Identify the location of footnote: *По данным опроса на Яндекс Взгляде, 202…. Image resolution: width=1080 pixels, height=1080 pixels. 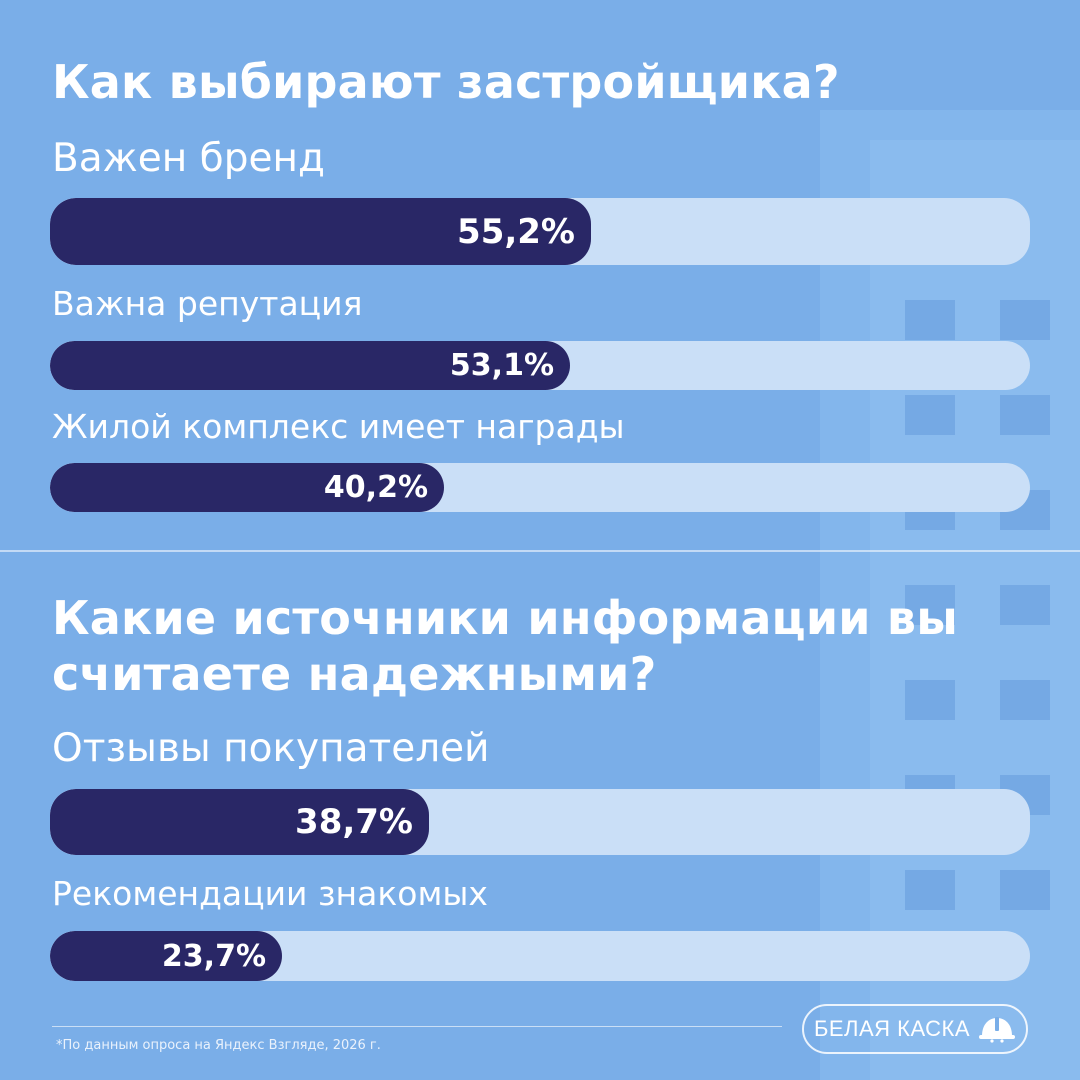
(218, 1045).